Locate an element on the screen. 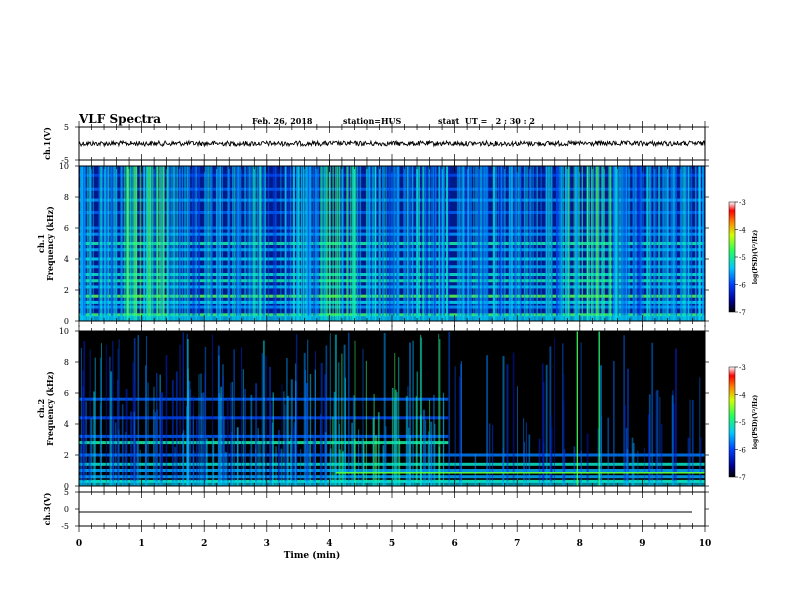 This screenshot has width=792, height=612. y-tick-label: 0 is located at coordinates (66, 486).